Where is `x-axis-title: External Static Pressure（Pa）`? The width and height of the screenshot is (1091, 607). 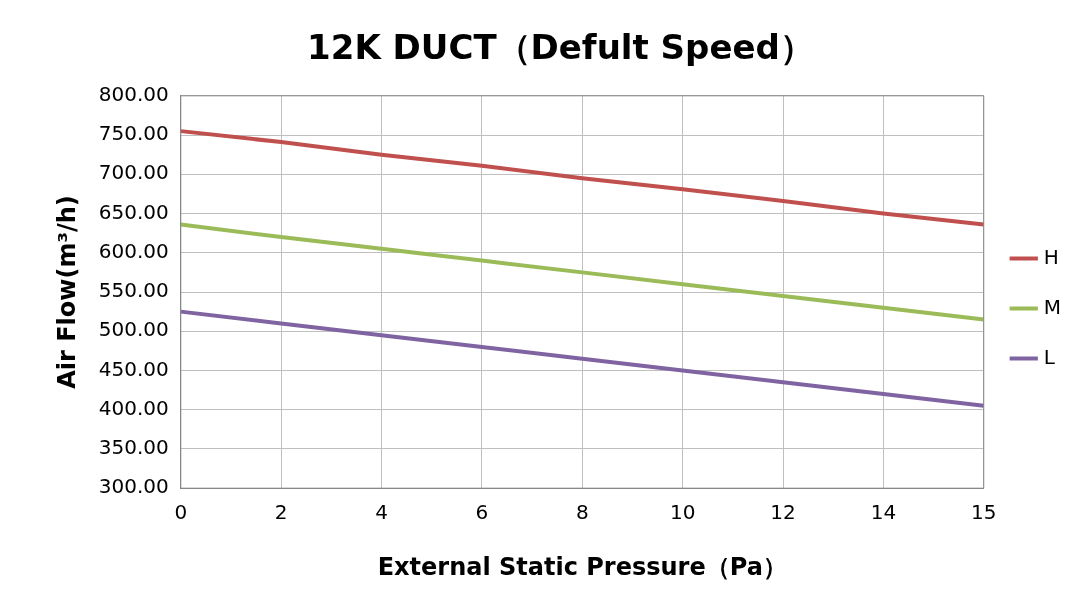 x-axis-title: External Static Pressure（Pa） is located at coordinates (582, 566).